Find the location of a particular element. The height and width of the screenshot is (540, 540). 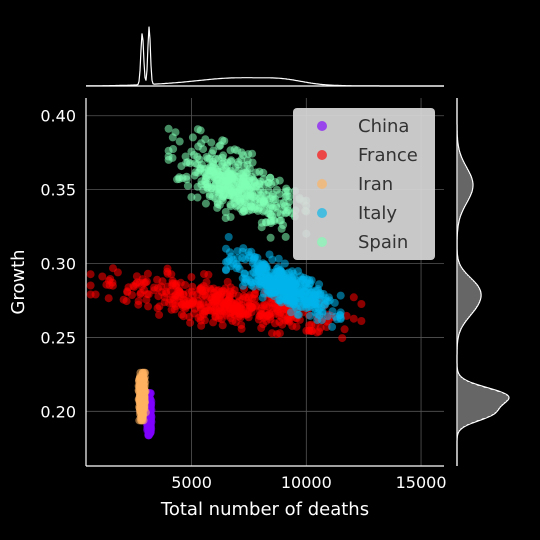

right-marginal-histogram is located at coordinates (483, 287).